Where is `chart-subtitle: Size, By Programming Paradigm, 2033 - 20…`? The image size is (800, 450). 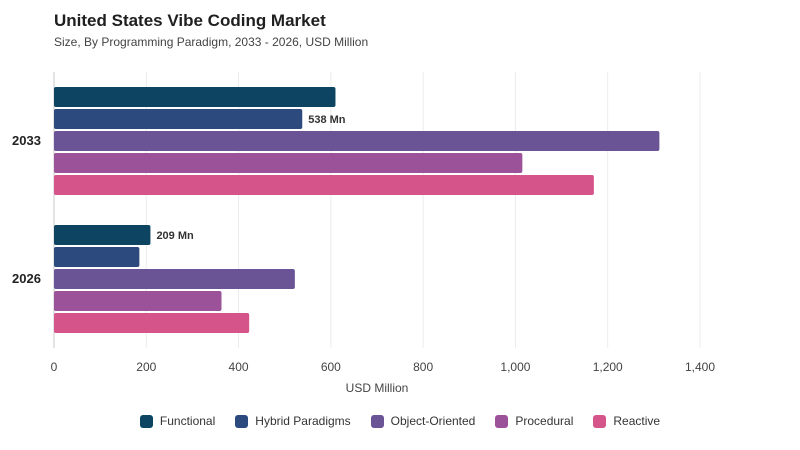
chart-subtitle: Size, By Programming Paradigm, 2033 - 20… is located at coordinates (211, 42).